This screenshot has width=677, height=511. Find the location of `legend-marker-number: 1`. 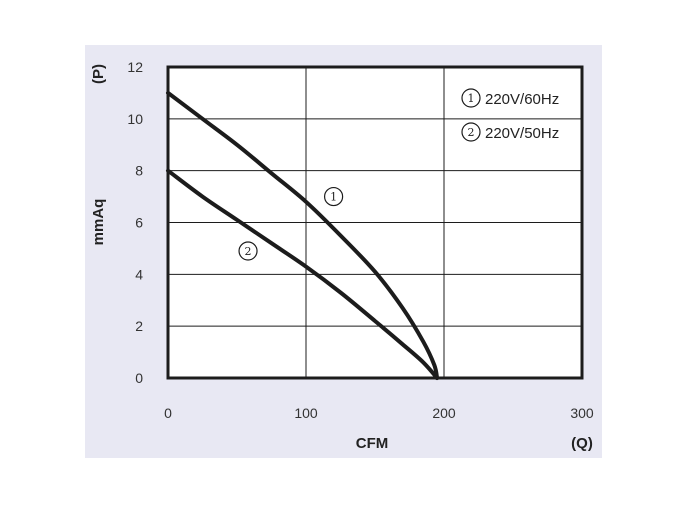

legend-marker-number: 1 is located at coordinates (471, 98).